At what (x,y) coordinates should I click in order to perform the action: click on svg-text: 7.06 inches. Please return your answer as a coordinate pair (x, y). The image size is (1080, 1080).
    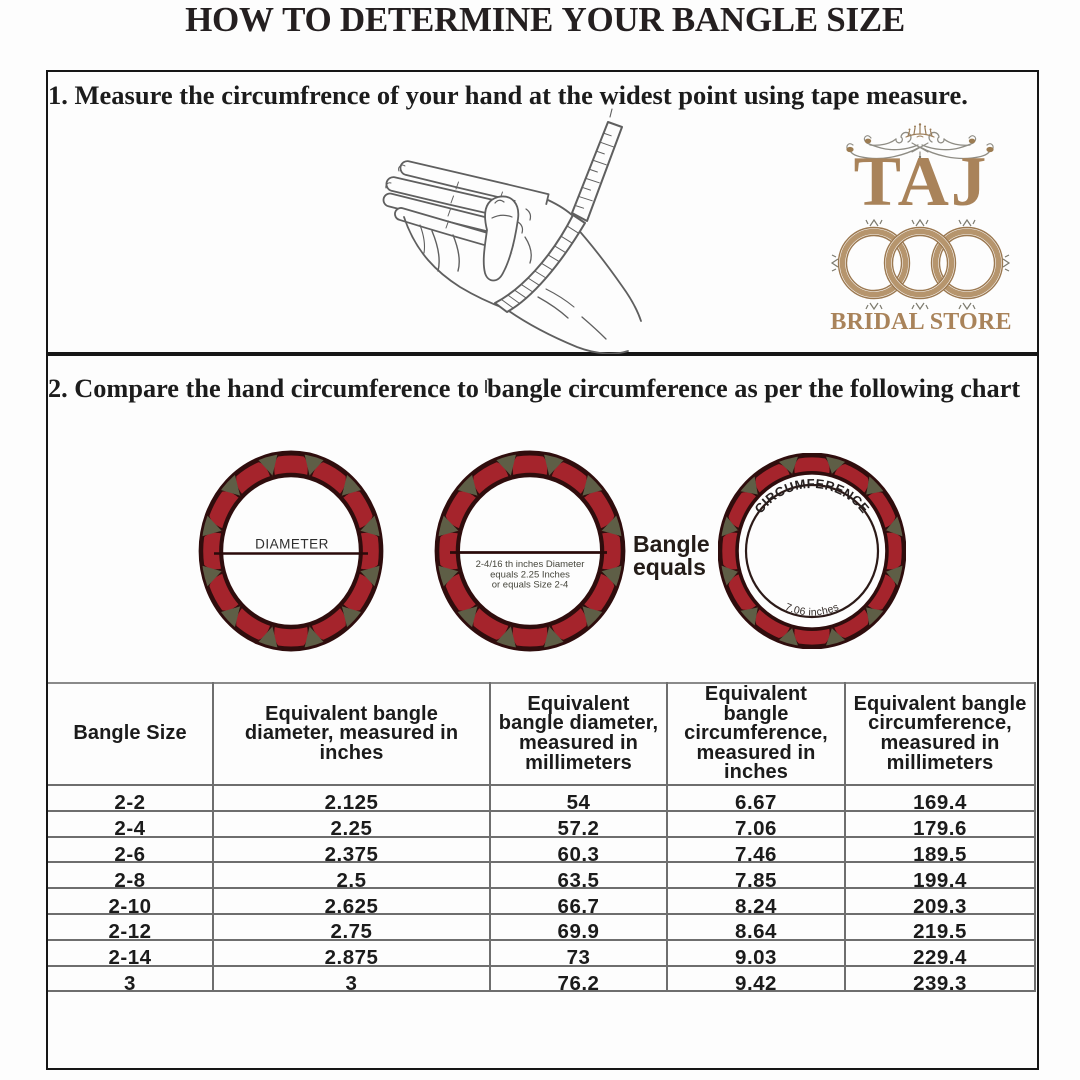
    Looking at the image, I should click on (812, 610).